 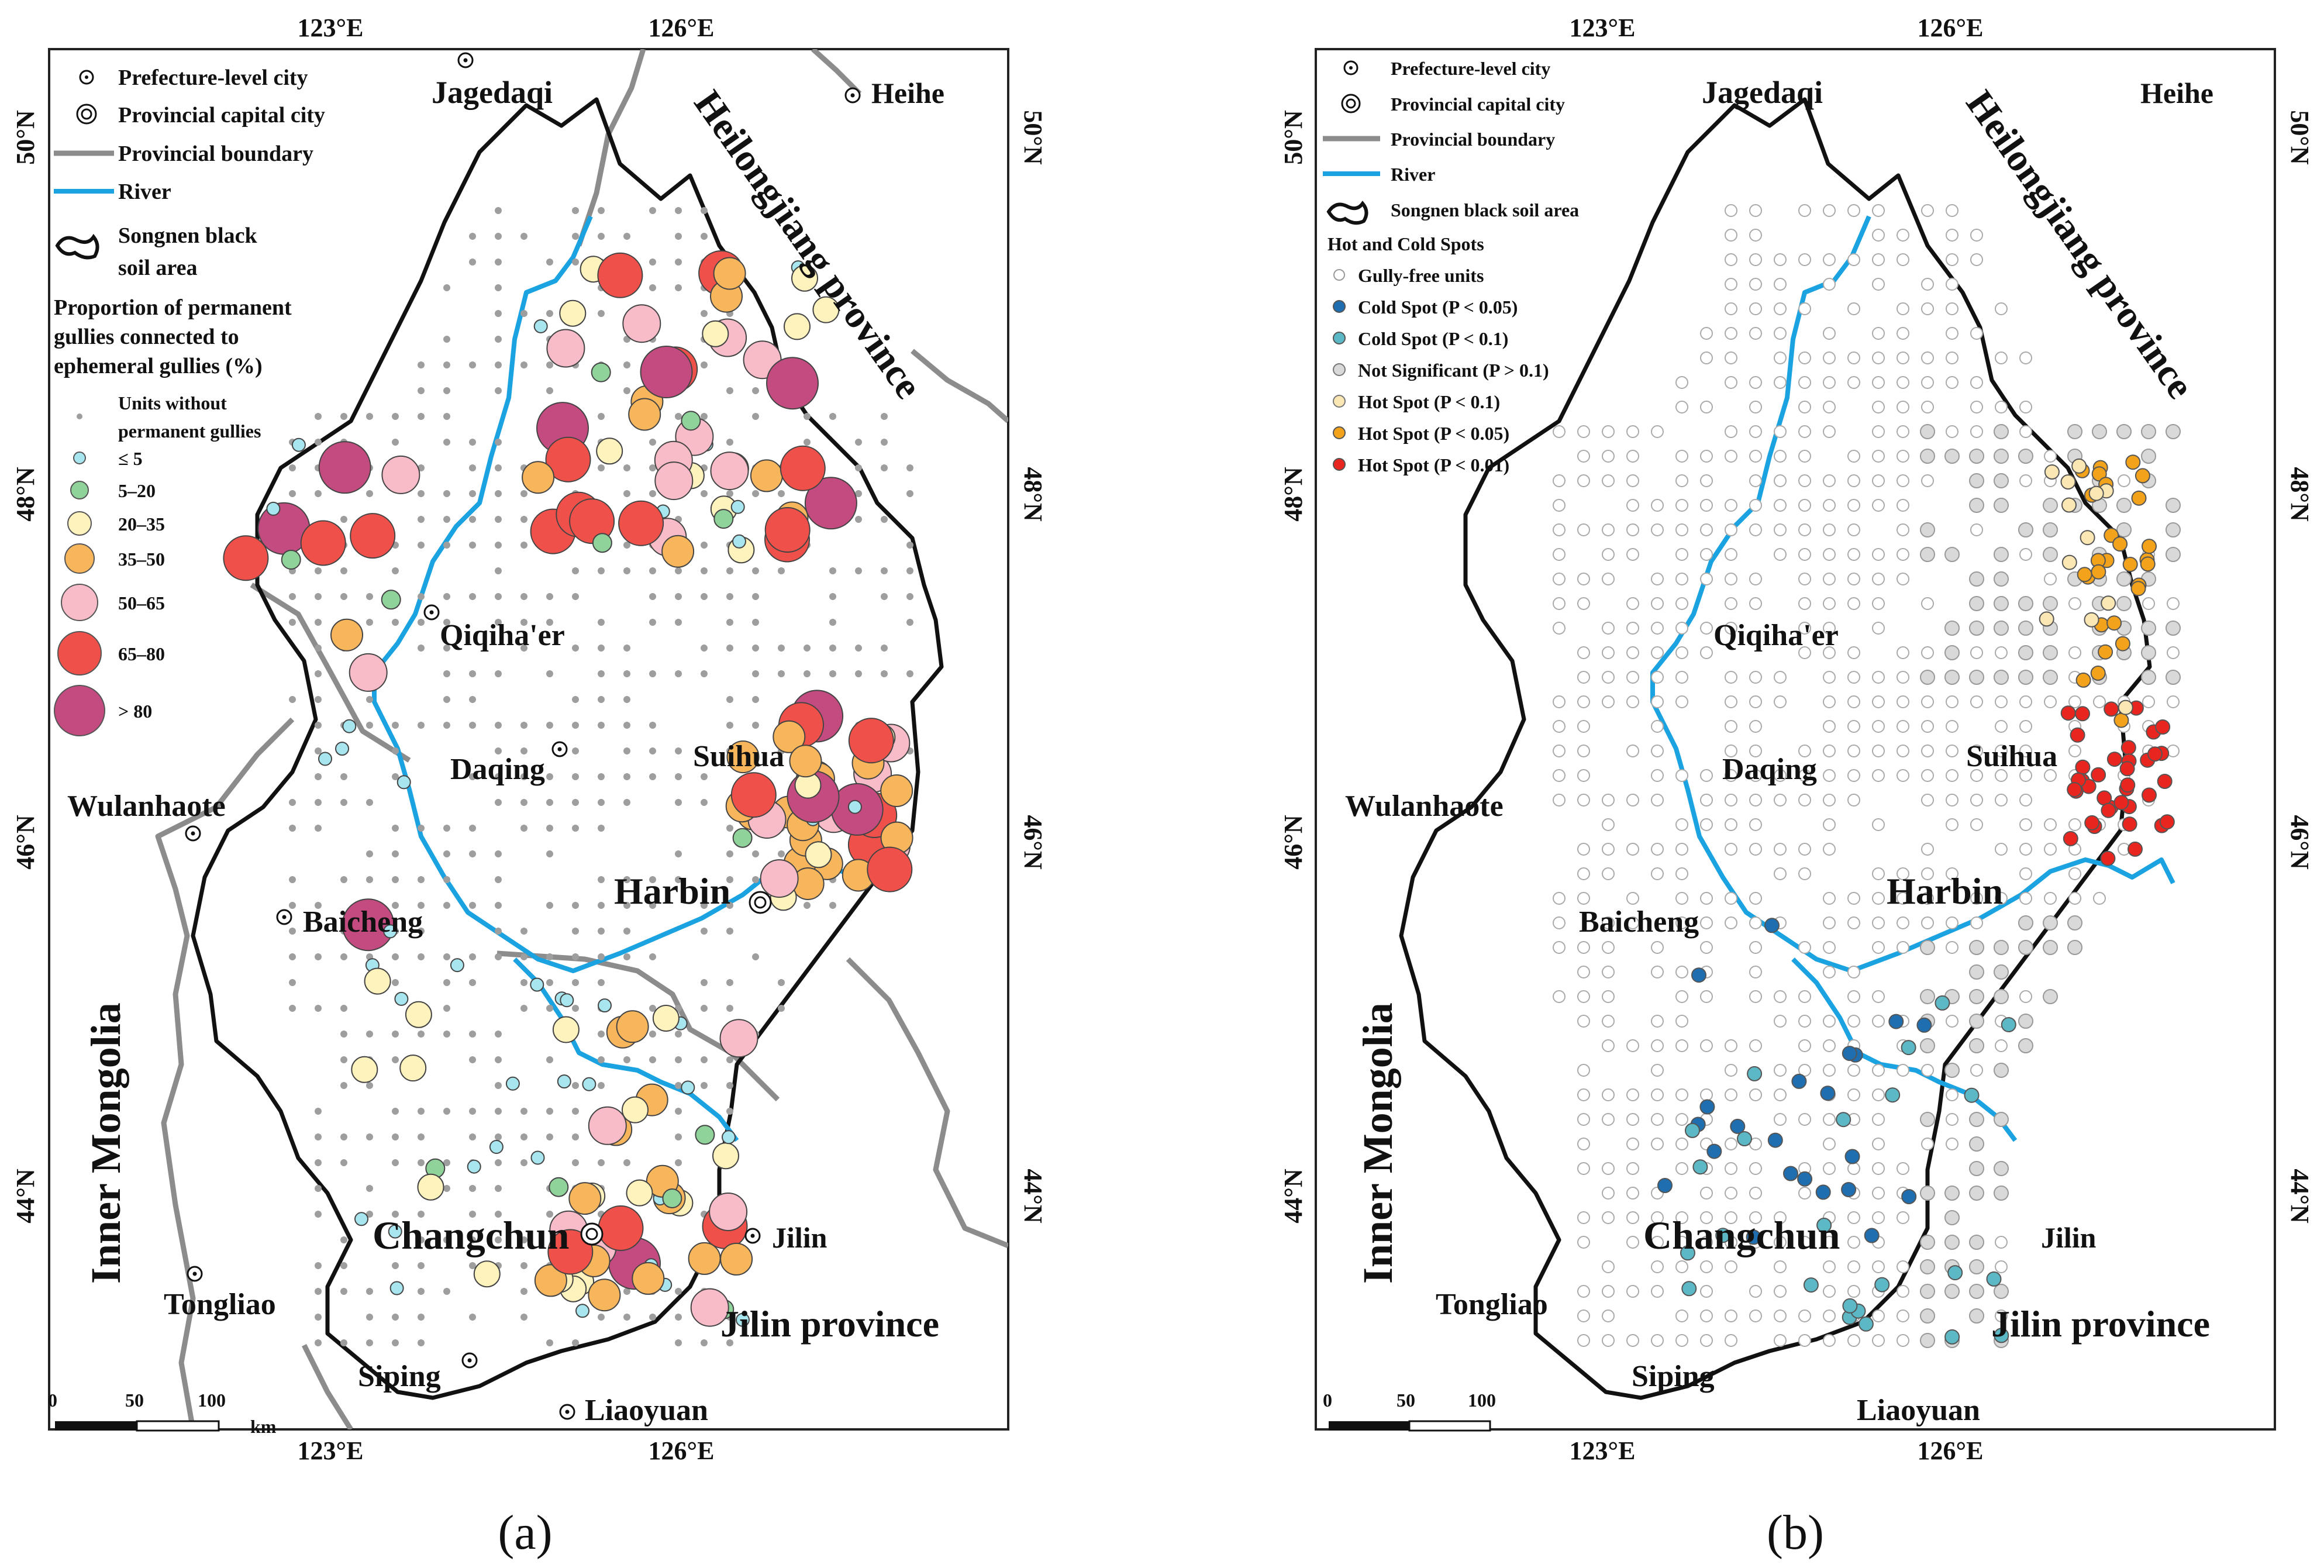 What do you see at coordinates (2127, 769) in the screenshot?
I see `hot-spot-p001` at bounding box center [2127, 769].